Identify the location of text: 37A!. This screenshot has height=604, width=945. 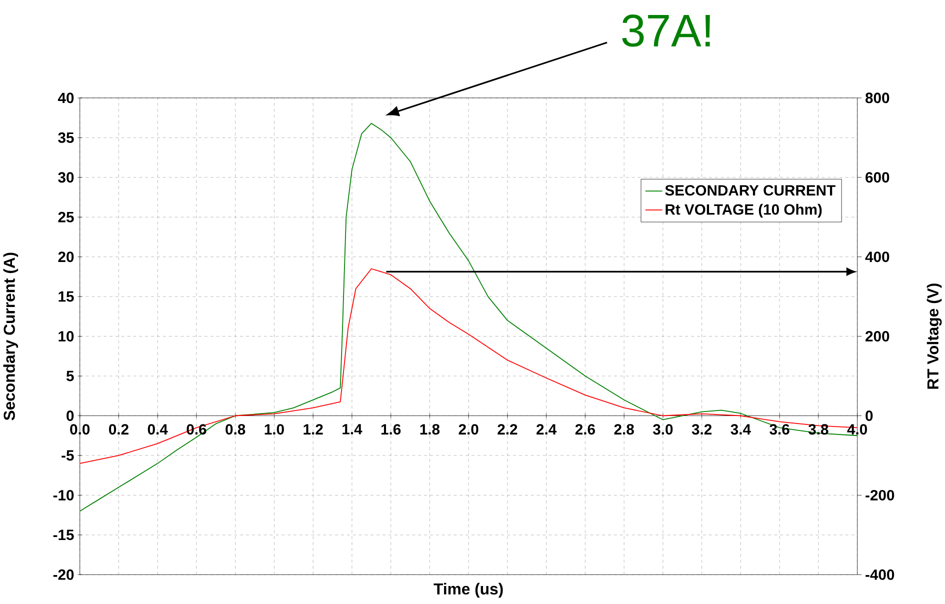
(666, 30).